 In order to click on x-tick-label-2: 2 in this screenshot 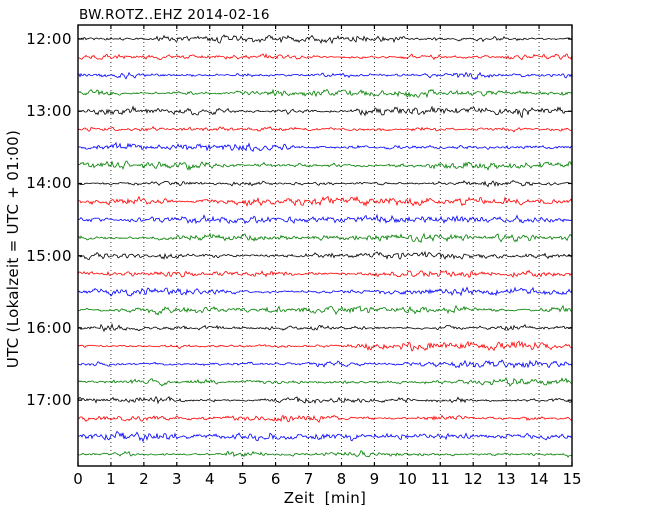, I will do `click(144, 479)`.